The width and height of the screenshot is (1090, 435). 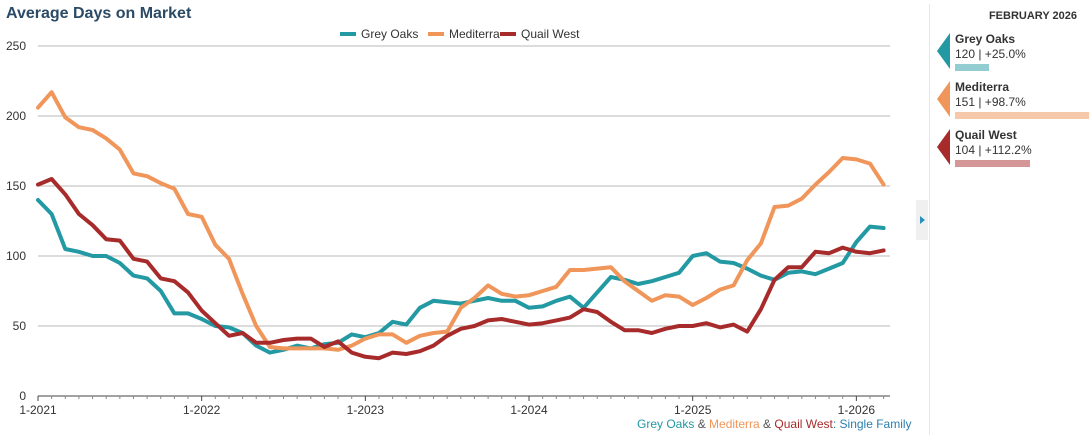 I want to click on y-tick-label: 0, so click(x=22, y=396).